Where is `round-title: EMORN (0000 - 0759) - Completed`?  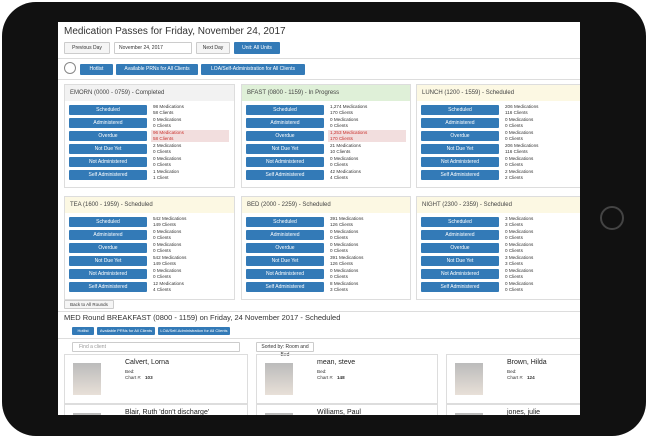 round-title: EMORN (0000 - 0759) - Completed is located at coordinates (149, 93).